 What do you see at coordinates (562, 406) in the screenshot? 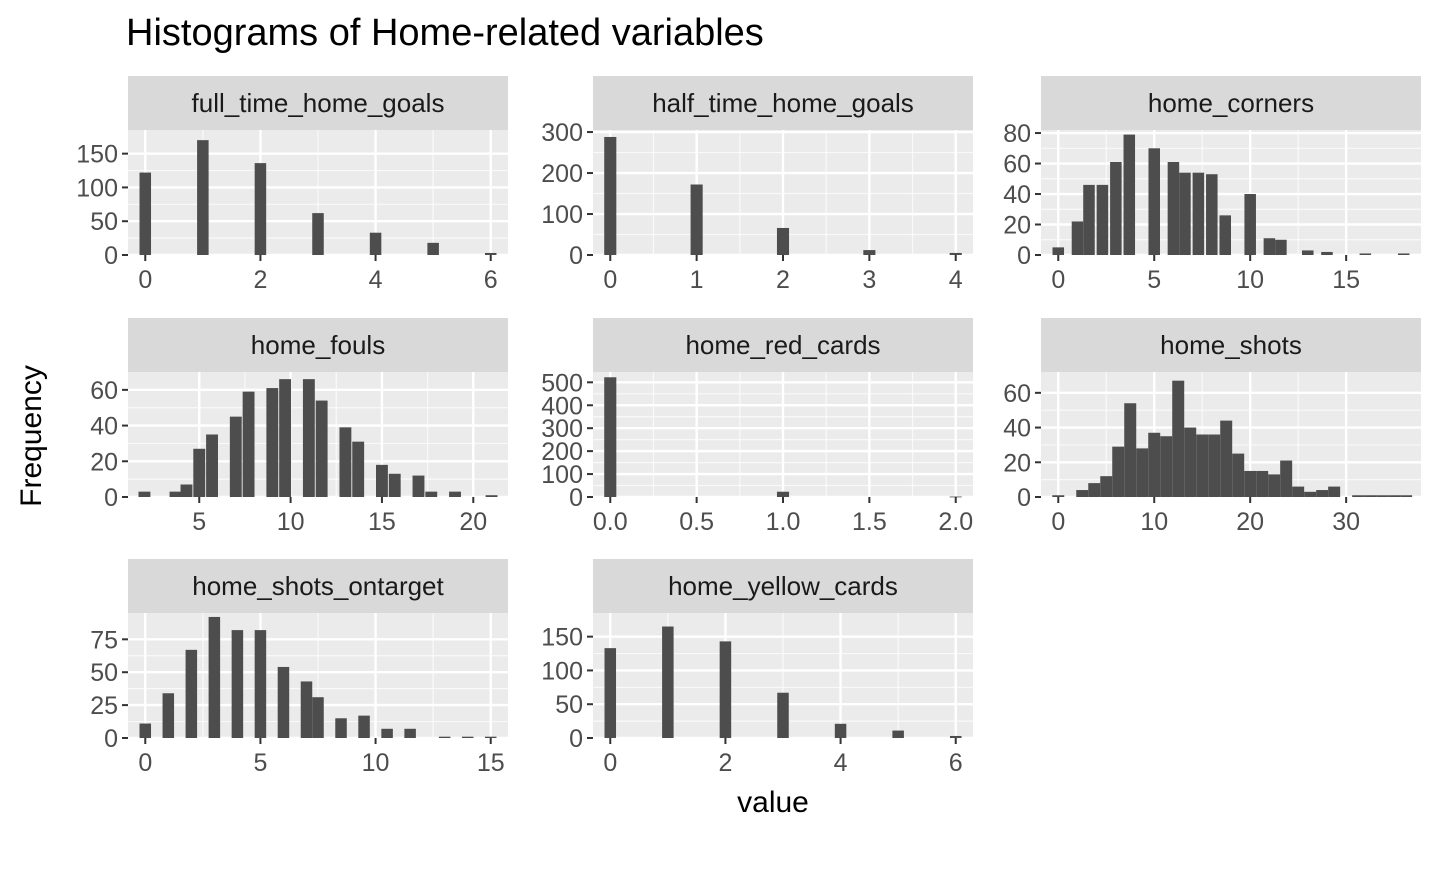
I see `y-tick-label: 400` at bounding box center [562, 406].